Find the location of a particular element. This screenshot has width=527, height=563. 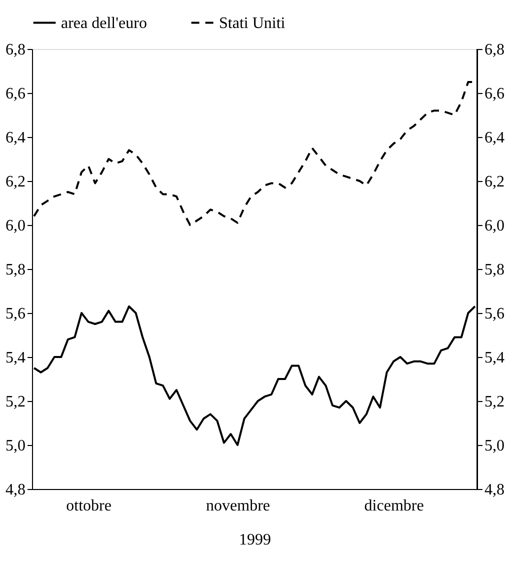

y2-tick-label: 5,0 is located at coordinates (494, 446).